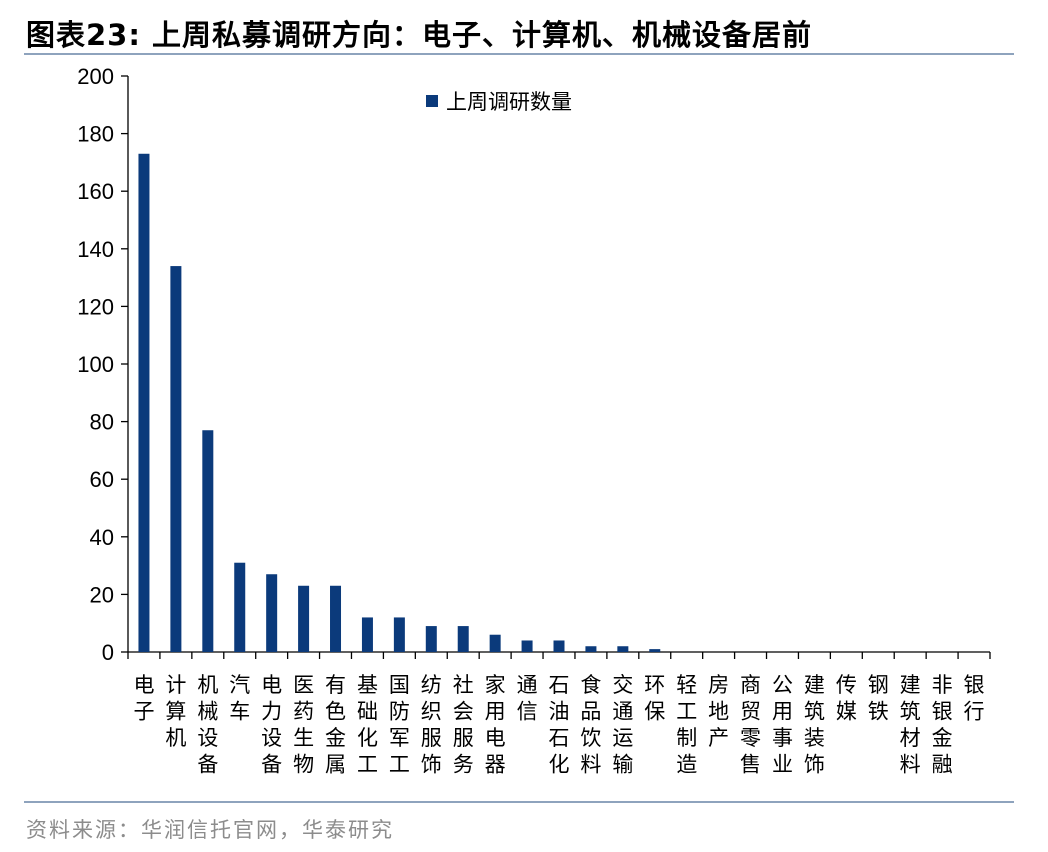 The image size is (1048, 852). What do you see at coordinates (95, 306) in the screenshot?
I see `y-tick-label: 120` at bounding box center [95, 306].